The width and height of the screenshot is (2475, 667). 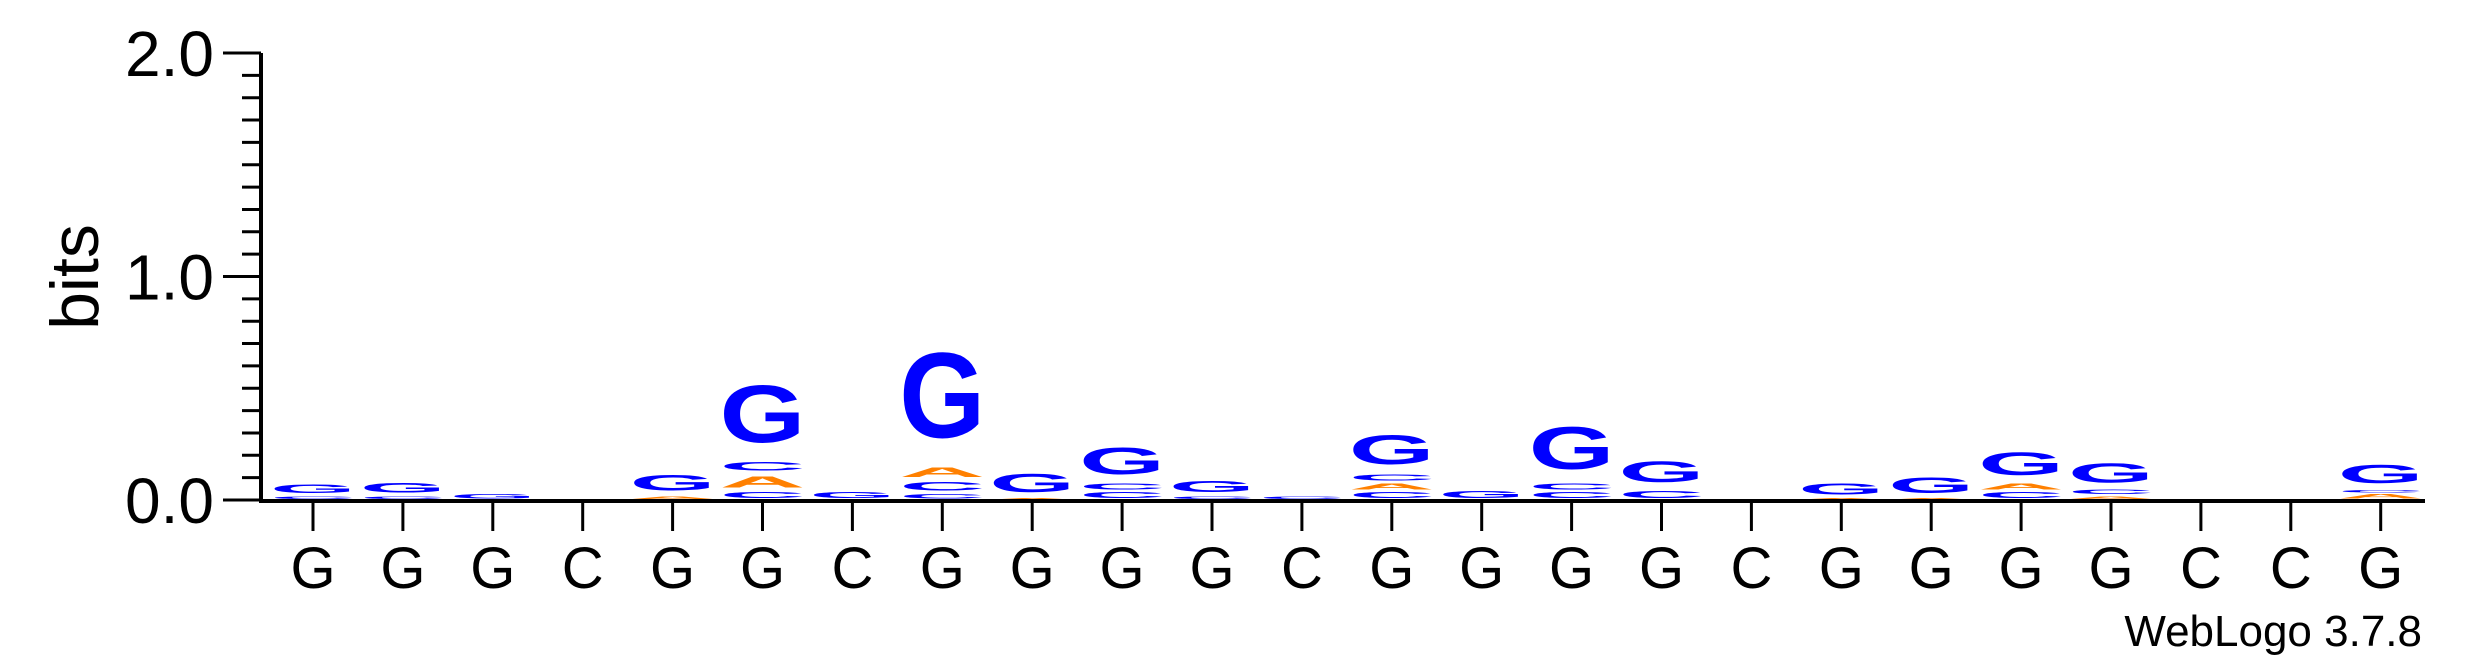 I want to click on y-tick-label: 1.0, so click(x=169, y=278).